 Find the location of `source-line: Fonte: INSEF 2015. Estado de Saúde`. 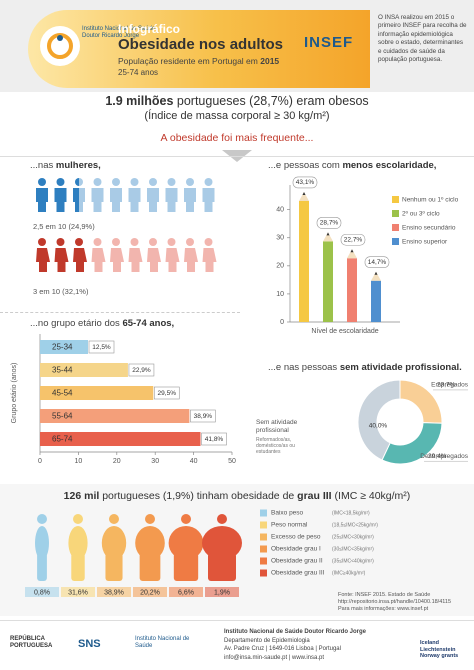

source-line: Fonte: INSEF 2015. Estado de Saúde is located at coordinates (384, 595).